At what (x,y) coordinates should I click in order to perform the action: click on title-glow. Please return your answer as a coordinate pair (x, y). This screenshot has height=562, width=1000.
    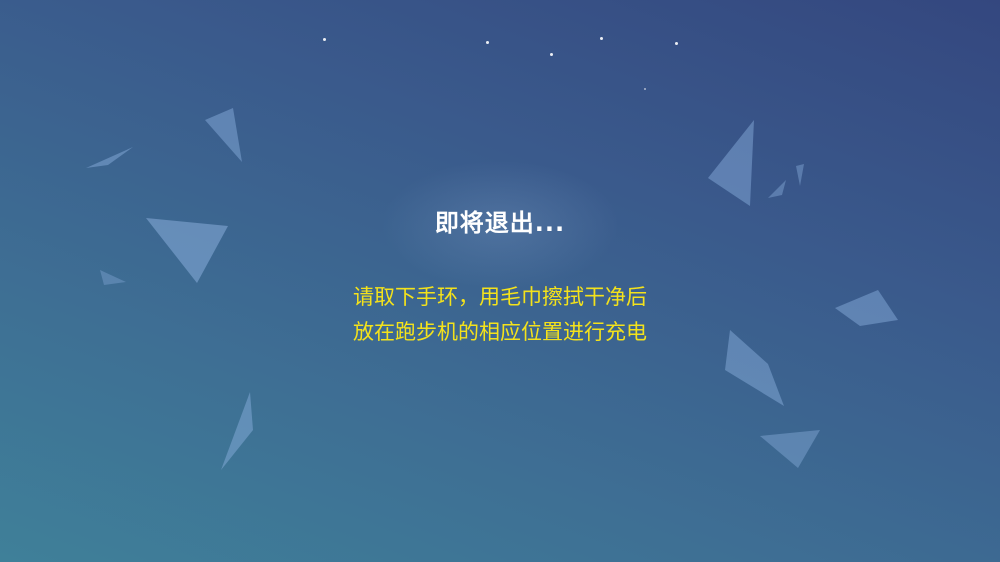
    Looking at the image, I should click on (500, 225).